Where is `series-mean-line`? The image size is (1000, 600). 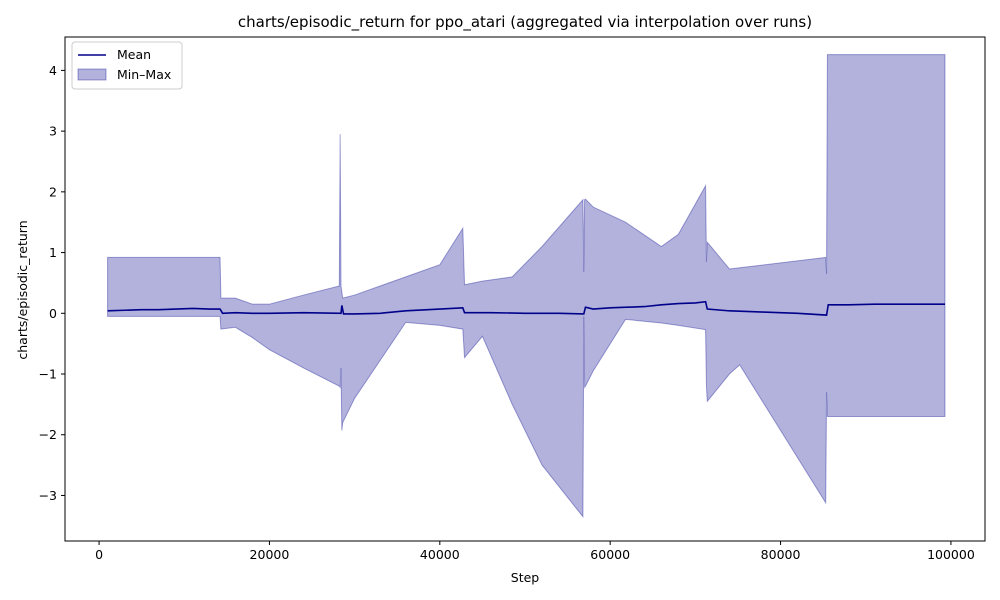
series-mean-line is located at coordinates (526, 308).